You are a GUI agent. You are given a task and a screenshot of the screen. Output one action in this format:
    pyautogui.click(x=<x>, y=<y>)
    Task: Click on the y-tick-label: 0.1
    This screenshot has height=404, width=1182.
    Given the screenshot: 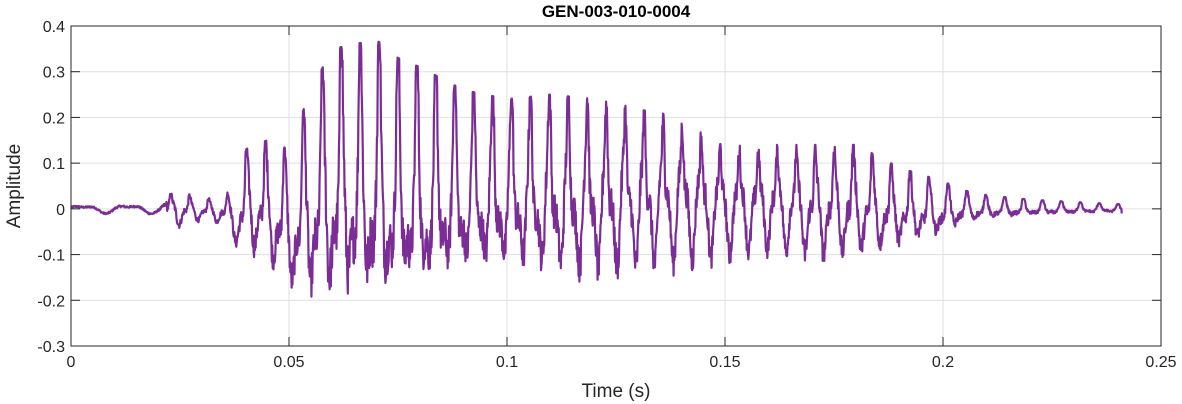 What is the action you would take?
    pyautogui.click(x=54, y=164)
    